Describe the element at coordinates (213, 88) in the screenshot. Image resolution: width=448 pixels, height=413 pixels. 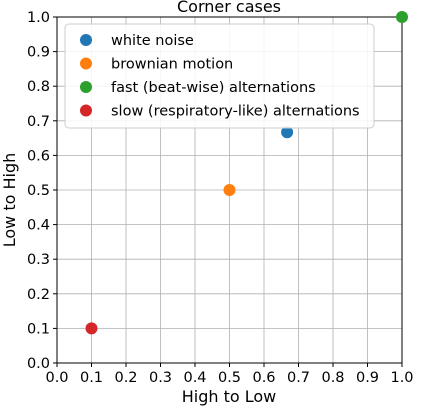
I see `legend-entry: fast (beat-wise) alternations` at that location.